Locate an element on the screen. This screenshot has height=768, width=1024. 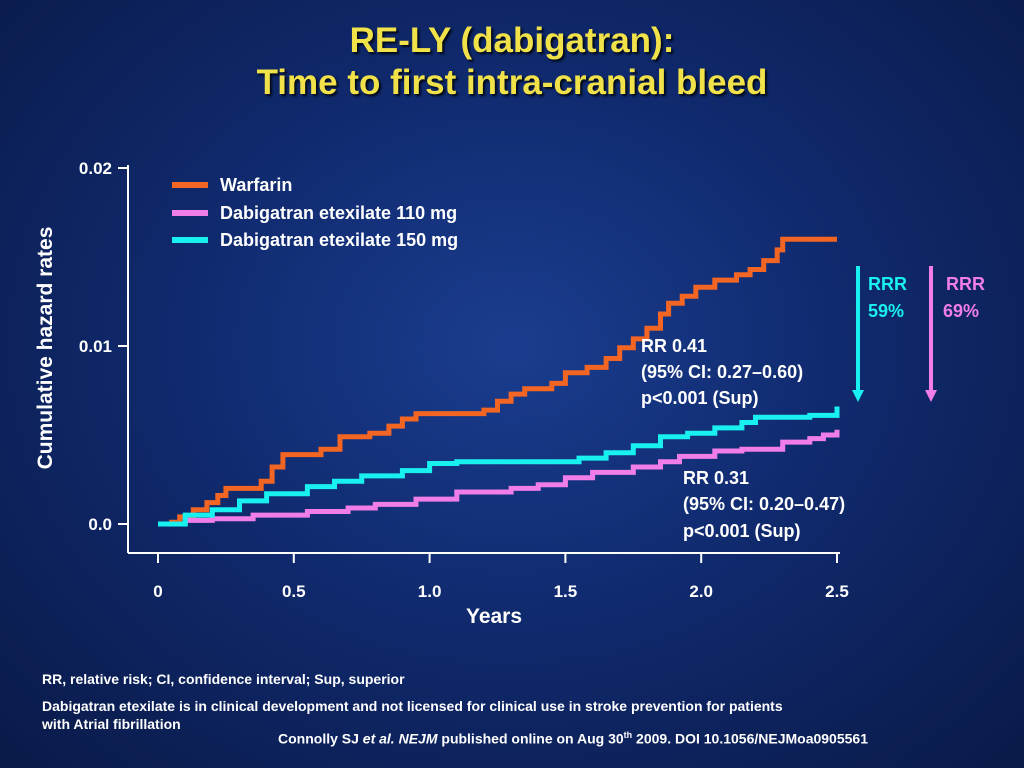
citation-text-2: 2009. DOI 10.1056/NEJMoa0905561 is located at coordinates (750, 738).